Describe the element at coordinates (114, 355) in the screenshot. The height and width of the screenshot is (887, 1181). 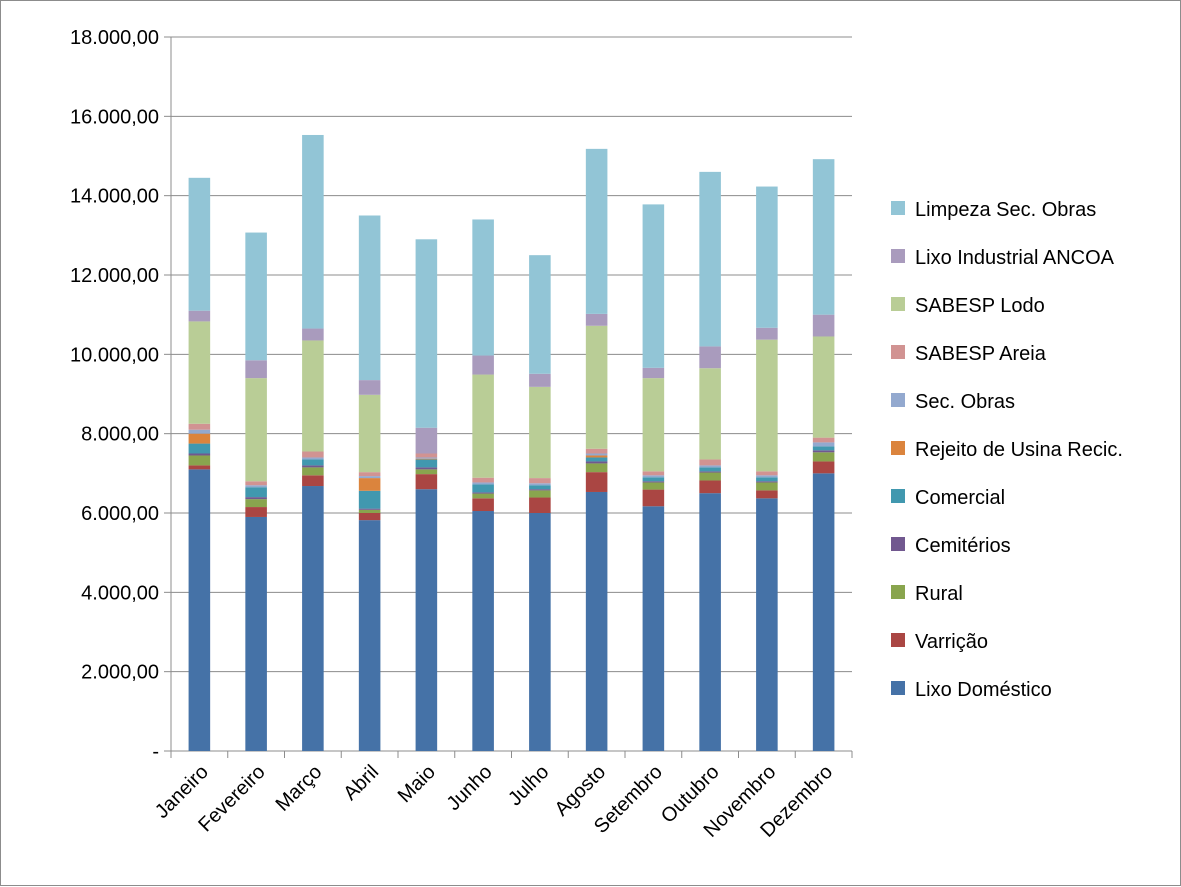
I see `y-tick-label: 10.000,00` at that location.